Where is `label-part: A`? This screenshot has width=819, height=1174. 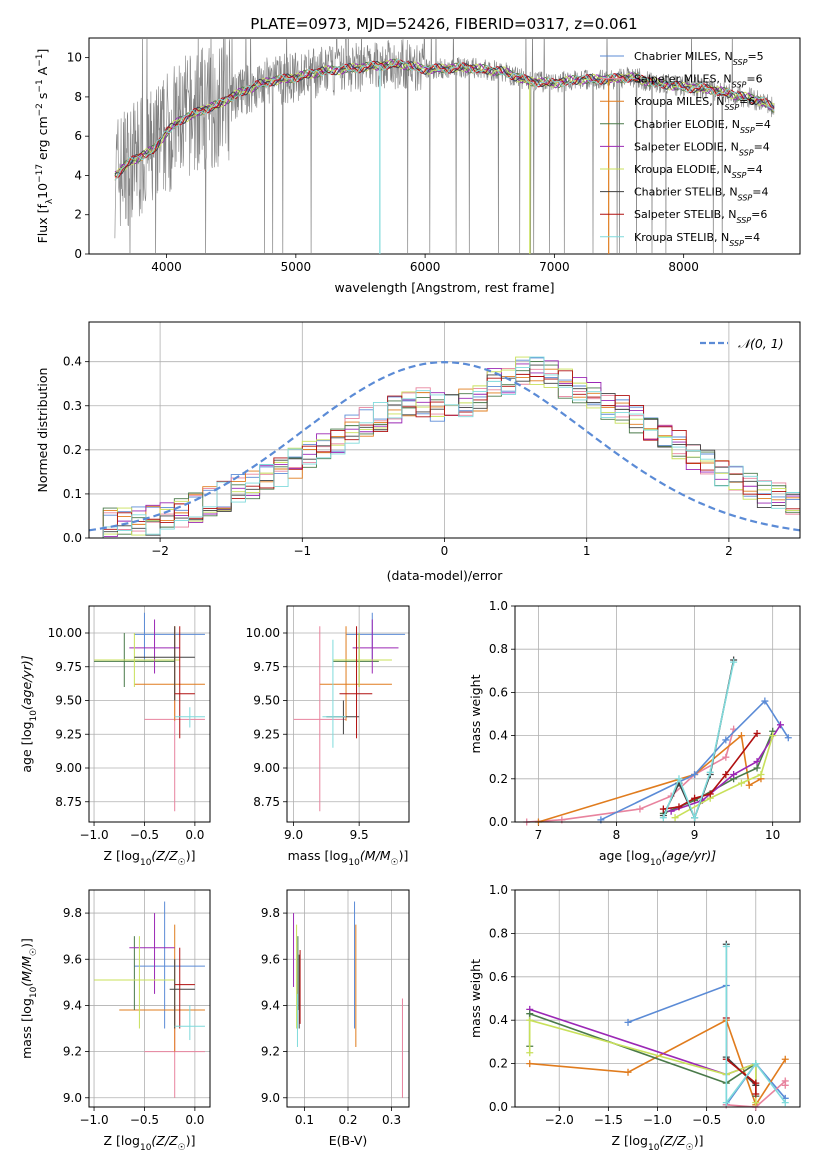
label-part: A is located at coordinates (42, 72).